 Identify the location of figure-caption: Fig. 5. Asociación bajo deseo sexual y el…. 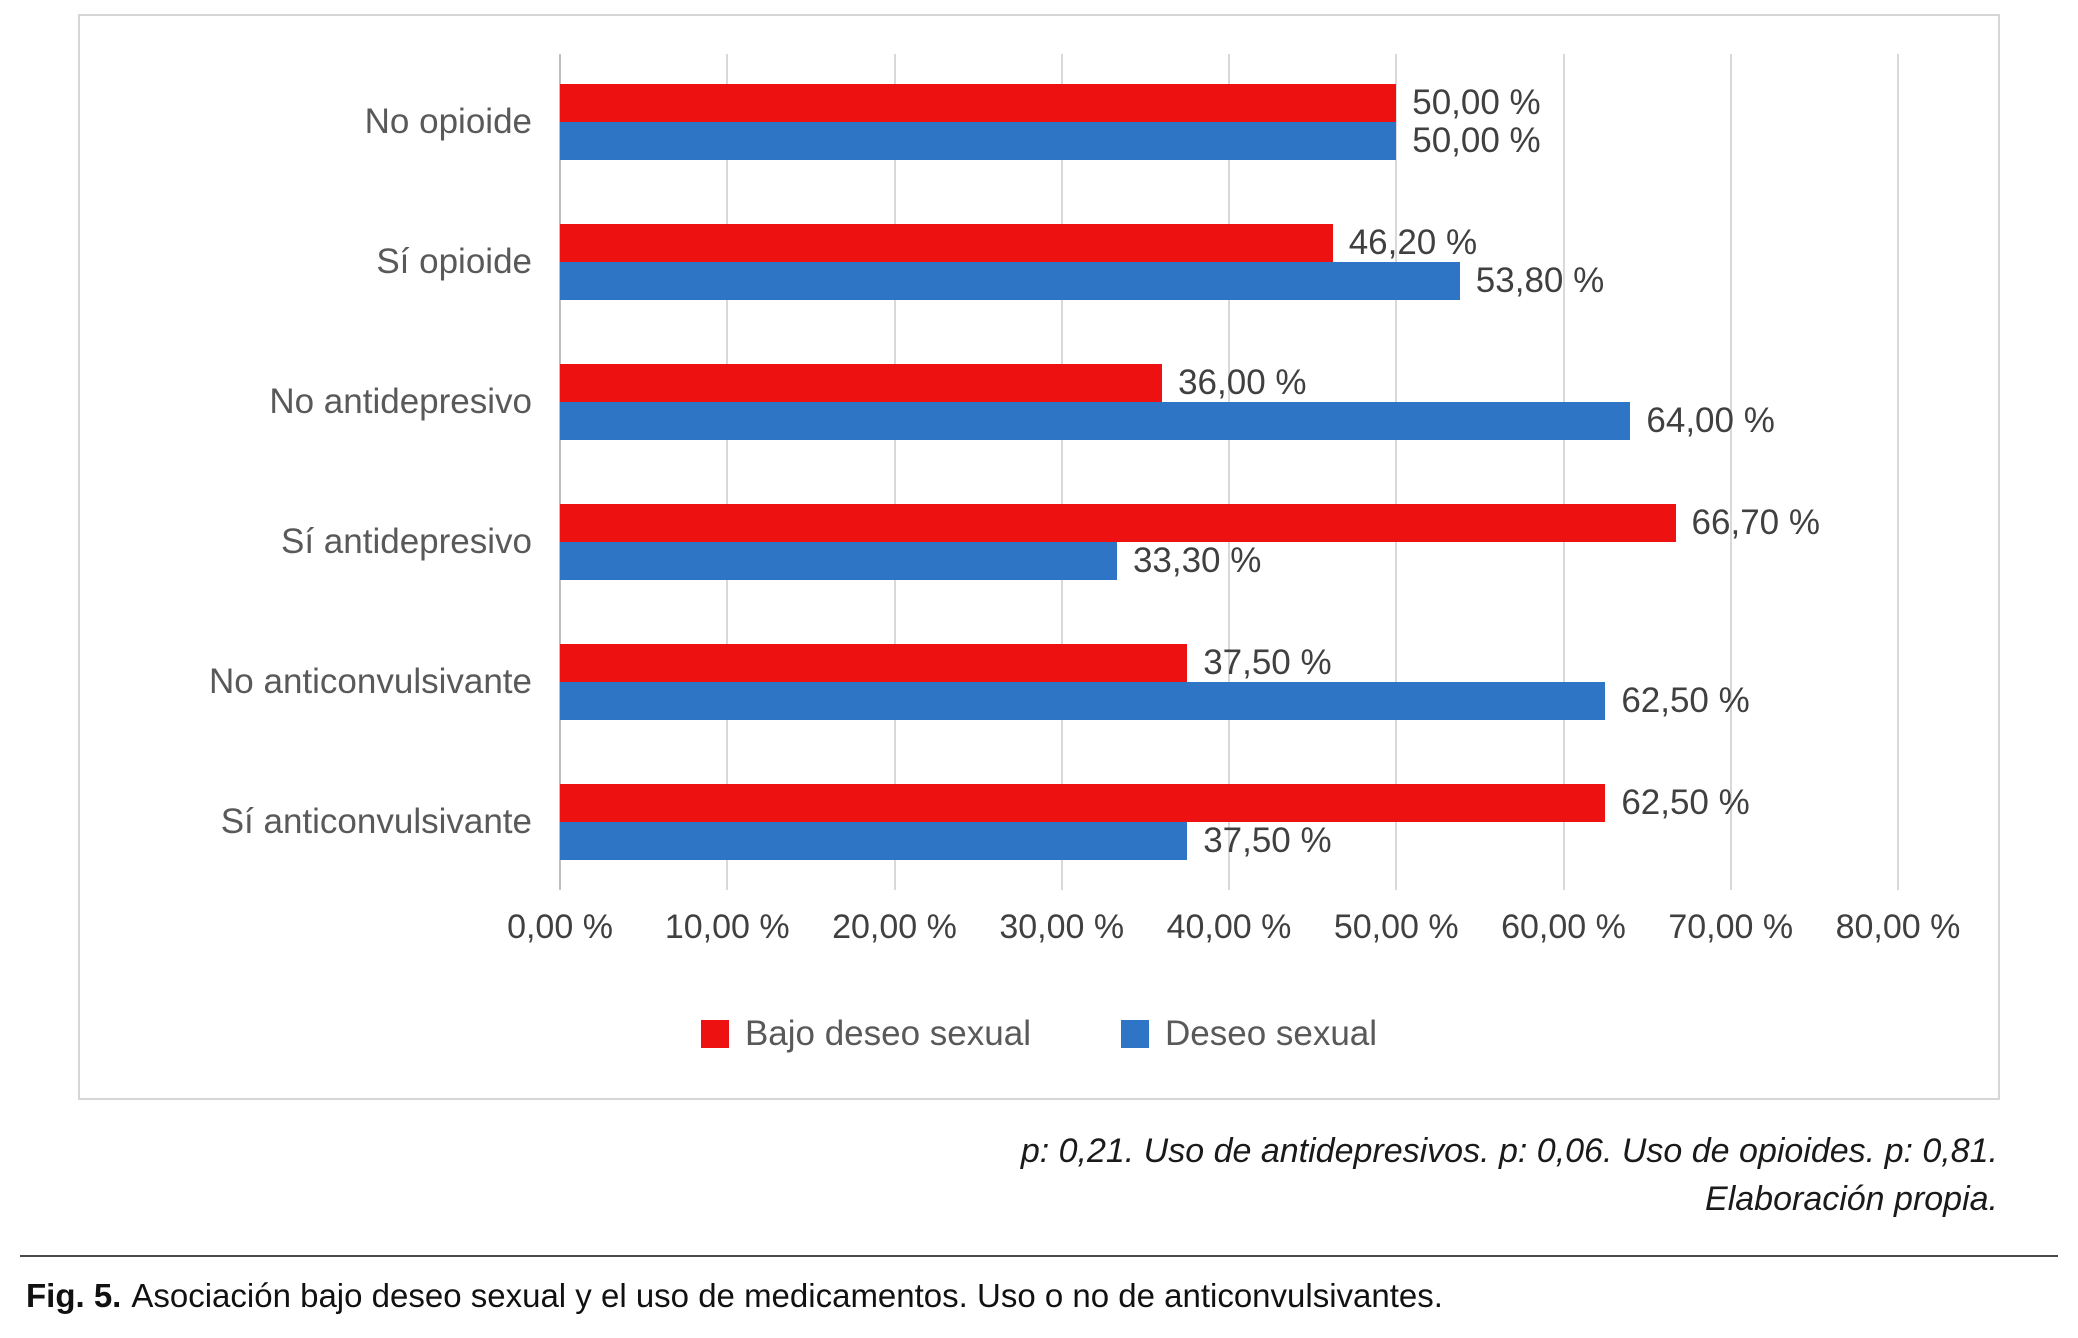
(1039, 1285).